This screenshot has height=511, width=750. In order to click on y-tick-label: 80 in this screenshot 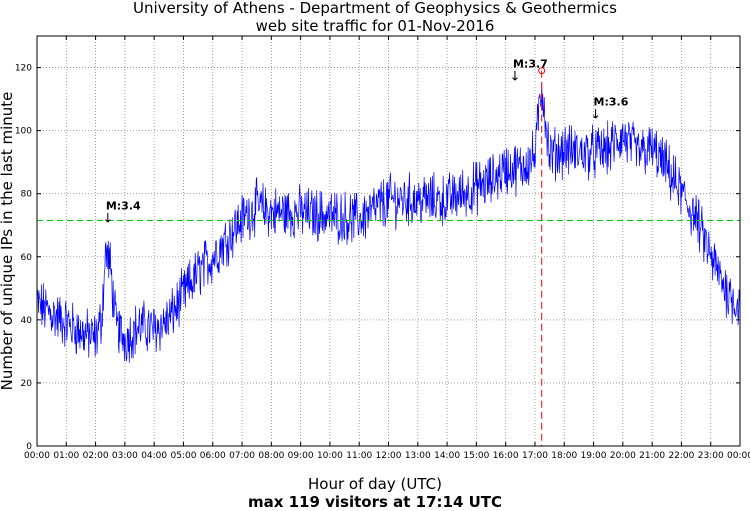, I will do `click(27, 195)`.